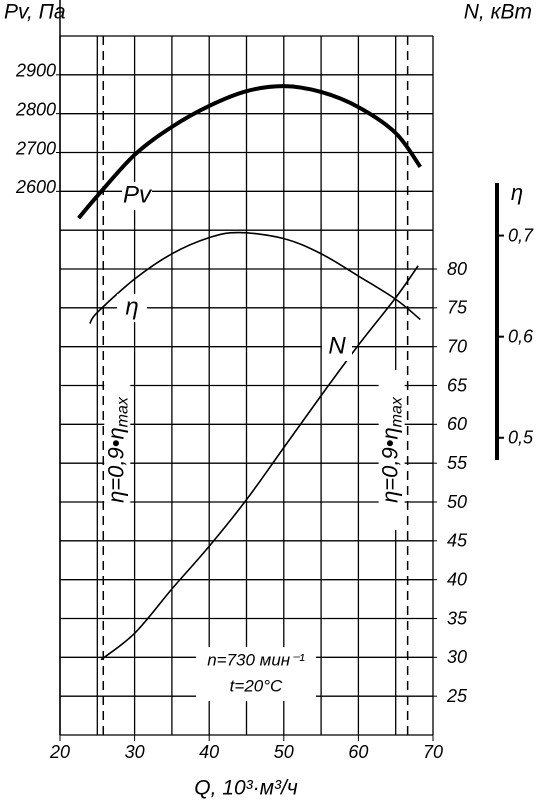 This screenshot has height=812, width=540. What do you see at coordinates (35, 148) in the screenshot?
I see `y-tick-label: 2700` at bounding box center [35, 148].